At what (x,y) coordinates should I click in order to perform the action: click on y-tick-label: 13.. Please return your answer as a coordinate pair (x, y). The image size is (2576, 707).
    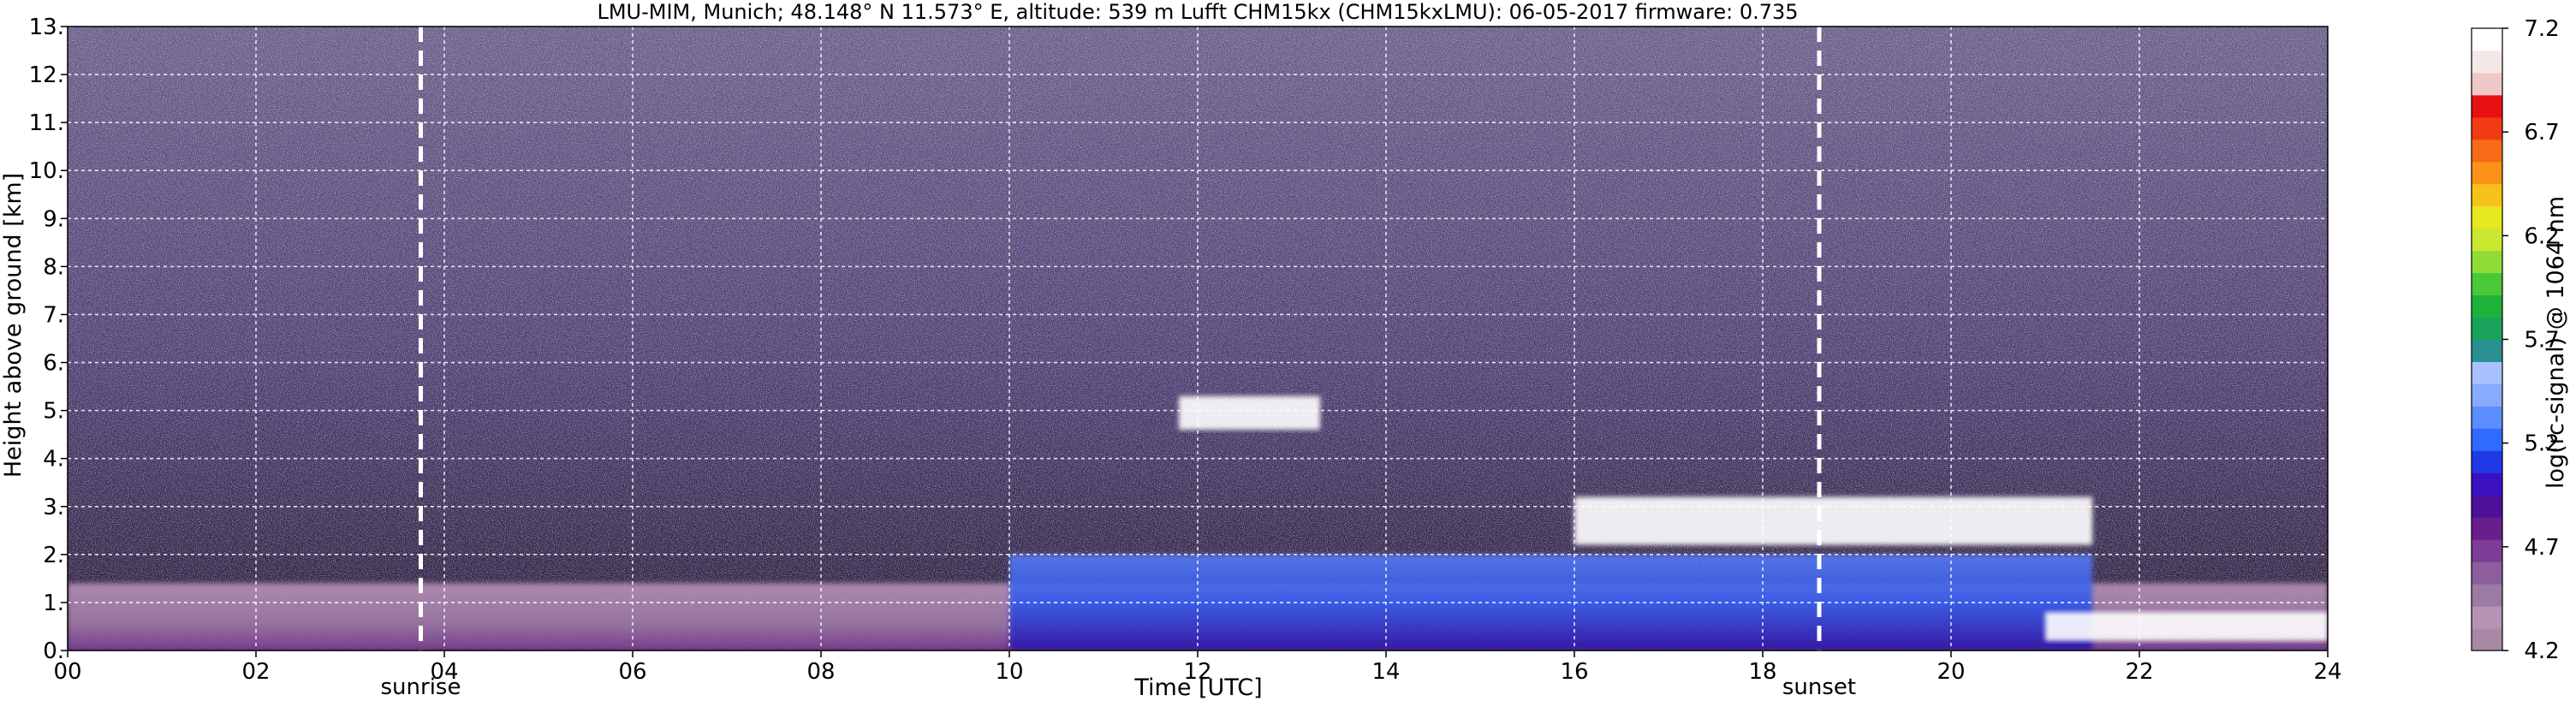
    Looking at the image, I should click on (46, 27).